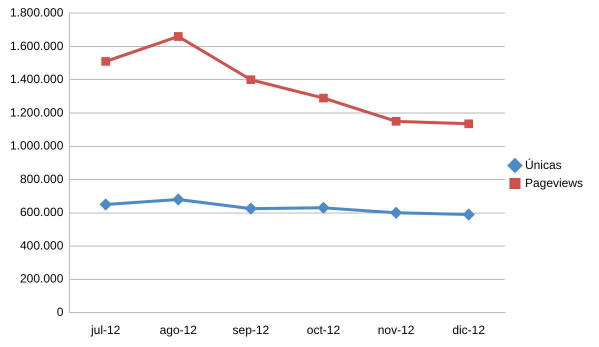 The height and width of the screenshot is (347, 599). I want to click on y-tick-label: 600.000, so click(42, 212).